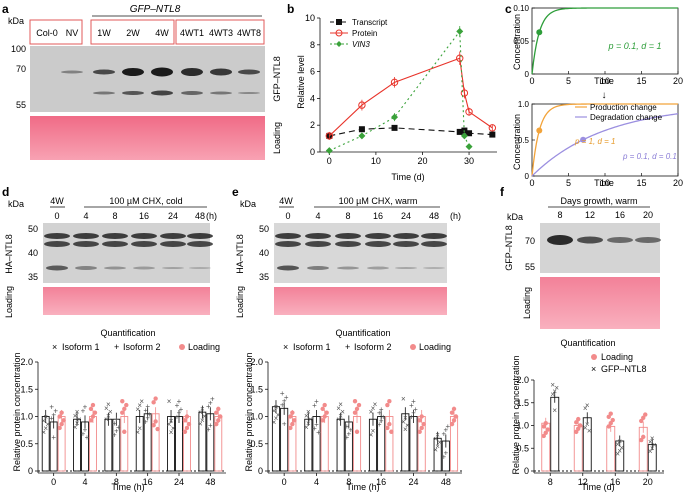  What do you see at coordinates (399, 90) in the screenshot?
I see `series-line-vin3` at bounding box center [399, 90].